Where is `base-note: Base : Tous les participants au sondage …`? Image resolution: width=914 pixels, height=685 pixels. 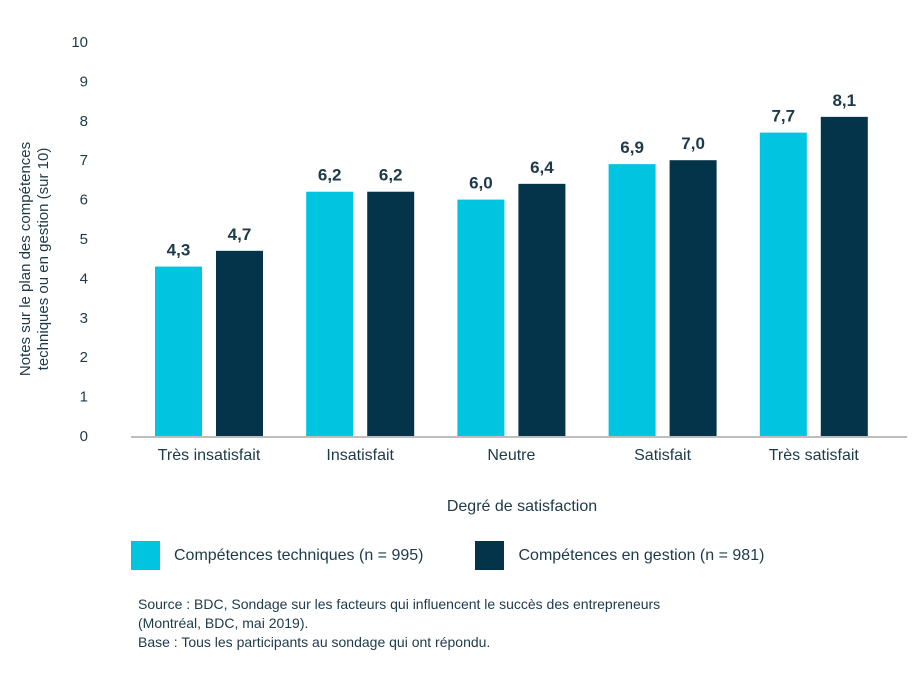
base-note: Base : Tous les participants au sondage … is located at coordinates (314, 642).